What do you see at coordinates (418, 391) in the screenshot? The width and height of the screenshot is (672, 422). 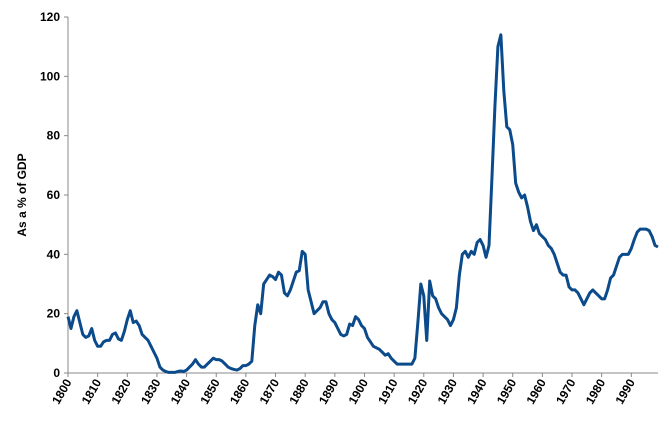 I see `x-tick-label: 1920` at bounding box center [418, 391].